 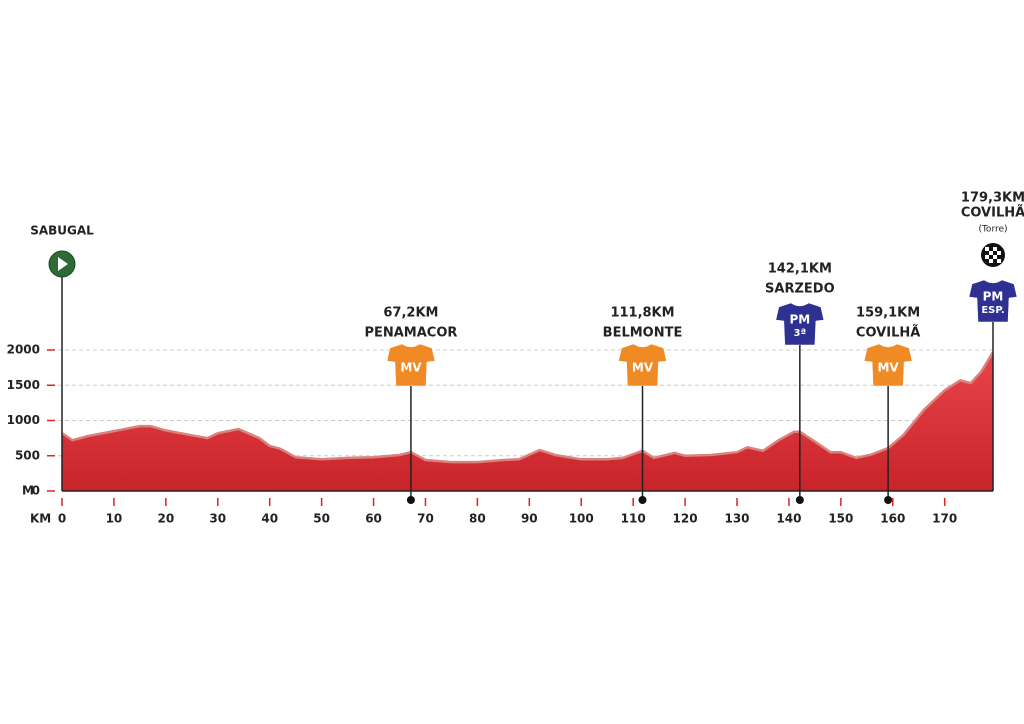 What do you see at coordinates (788, 519) in the screenshot?
I see `x-tick-label: 140` at bounding box center [788, 519].